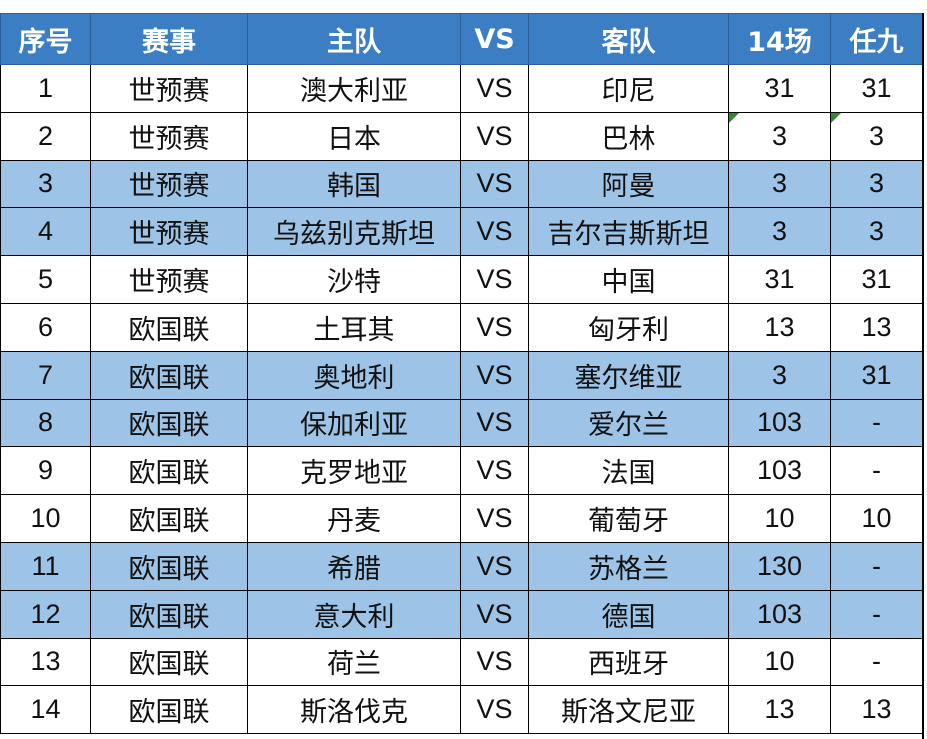  Describe the element at coordinates (354, 375) in the screenshot. I see `cell-home-team: 奥地利` at that location.